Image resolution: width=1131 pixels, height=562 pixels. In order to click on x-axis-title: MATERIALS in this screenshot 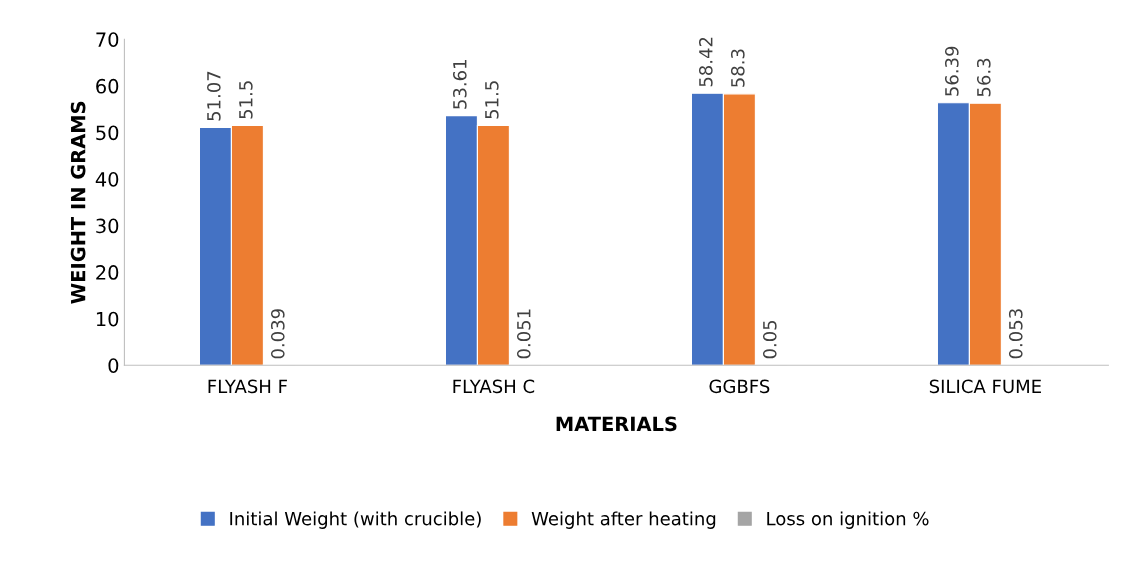, I will do `click(616, 424)`.